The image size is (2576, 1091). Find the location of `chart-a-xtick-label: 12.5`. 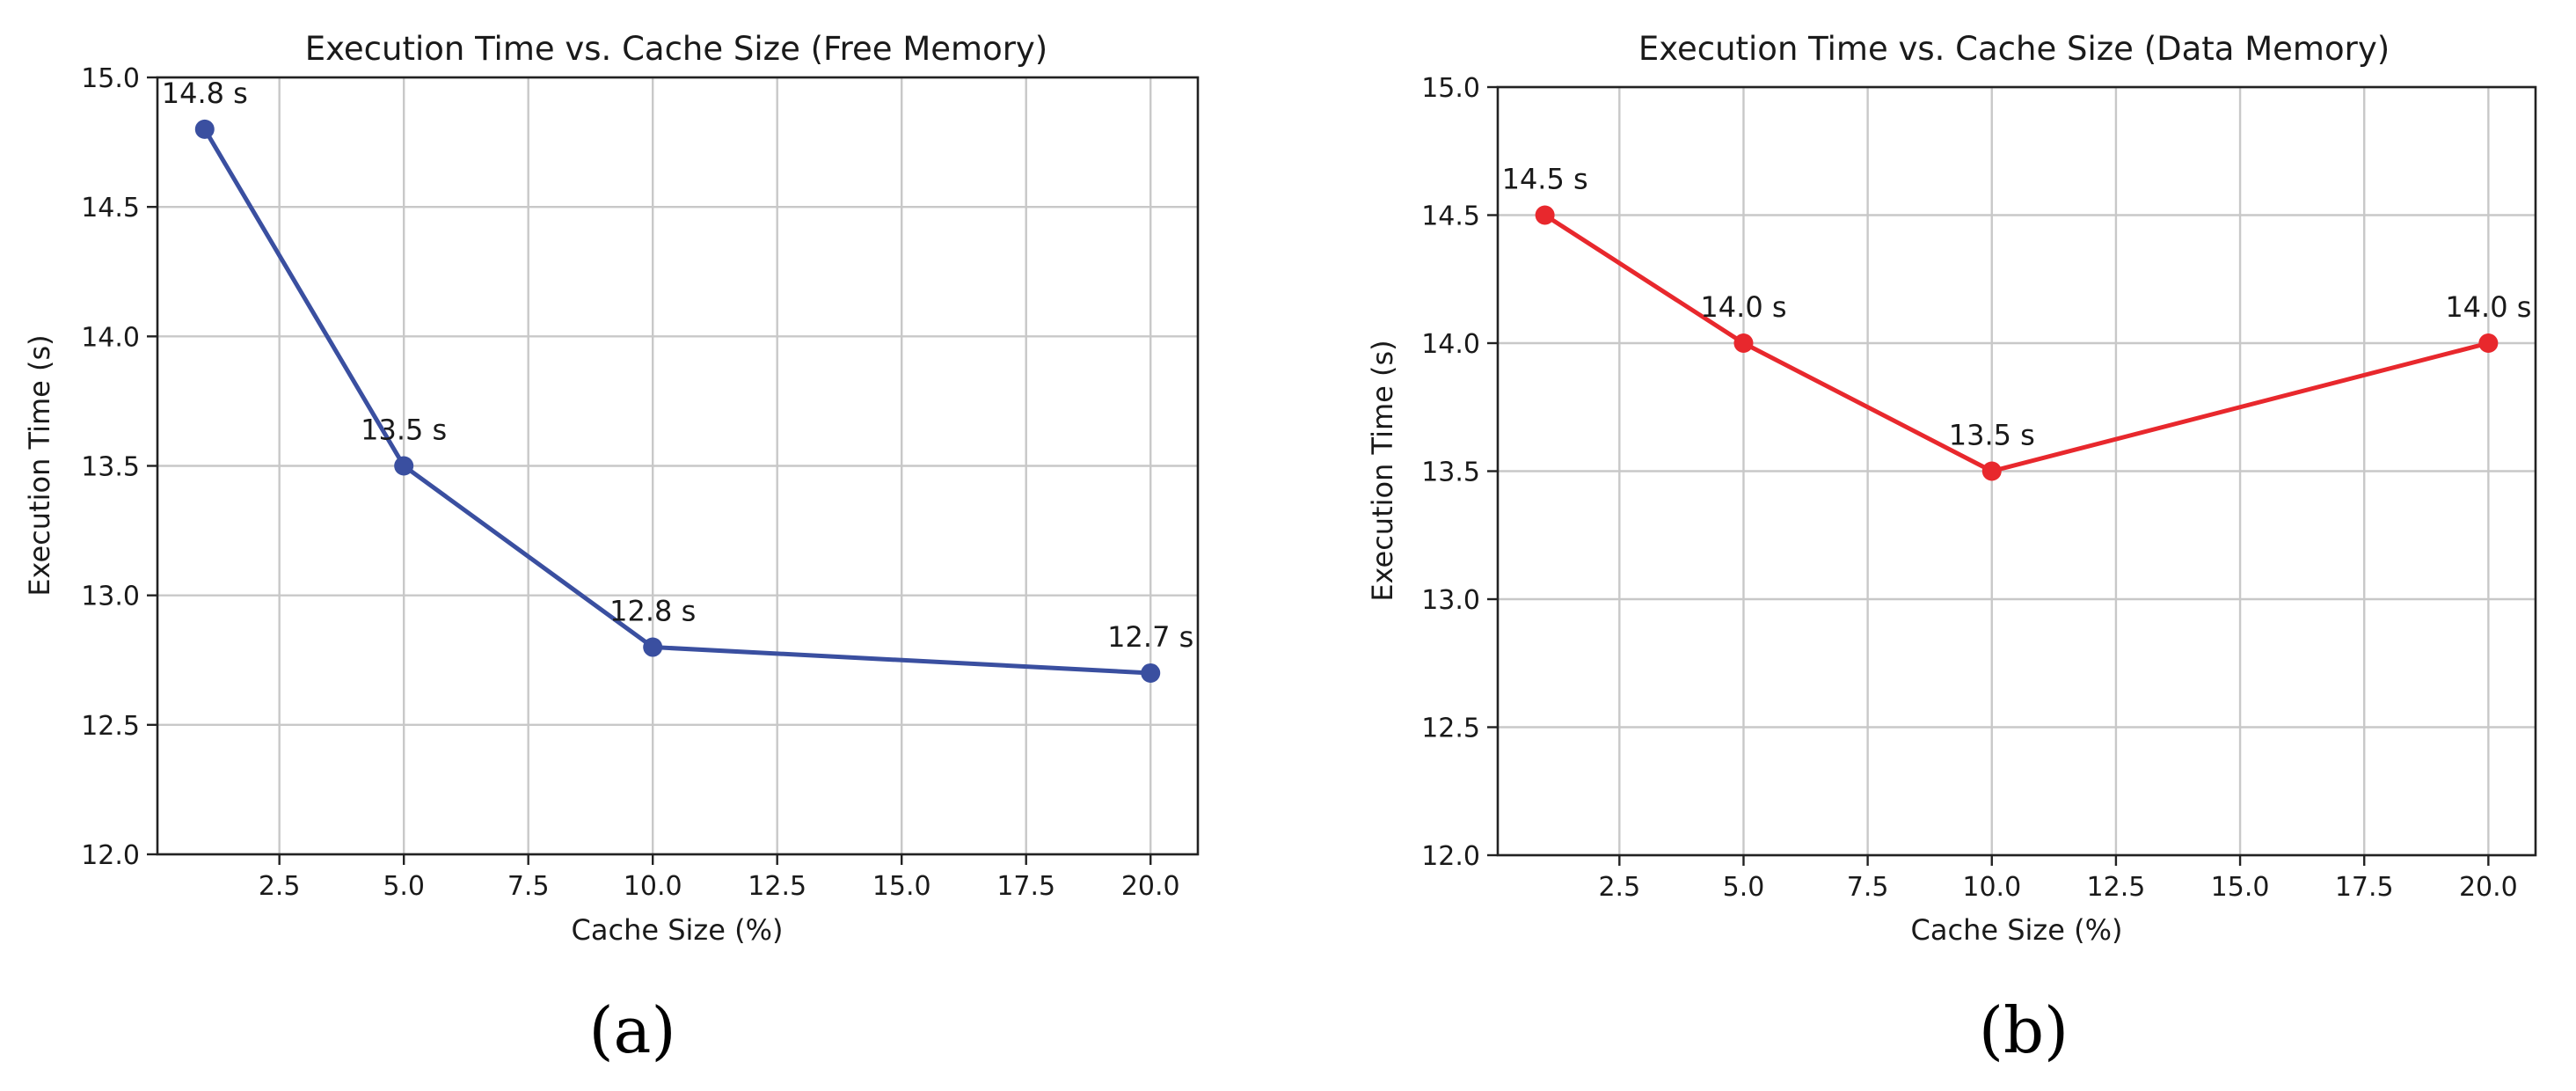

chart-a-xtick-label: 12.5 is located at coordinates (777, 887).